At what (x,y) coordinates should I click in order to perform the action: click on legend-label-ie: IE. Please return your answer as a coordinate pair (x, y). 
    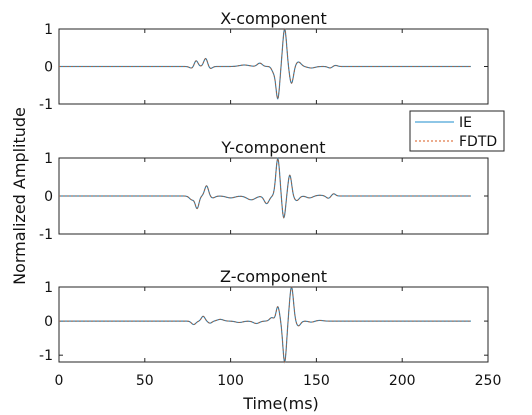
    Looking at the image, I should click on (465, 123).